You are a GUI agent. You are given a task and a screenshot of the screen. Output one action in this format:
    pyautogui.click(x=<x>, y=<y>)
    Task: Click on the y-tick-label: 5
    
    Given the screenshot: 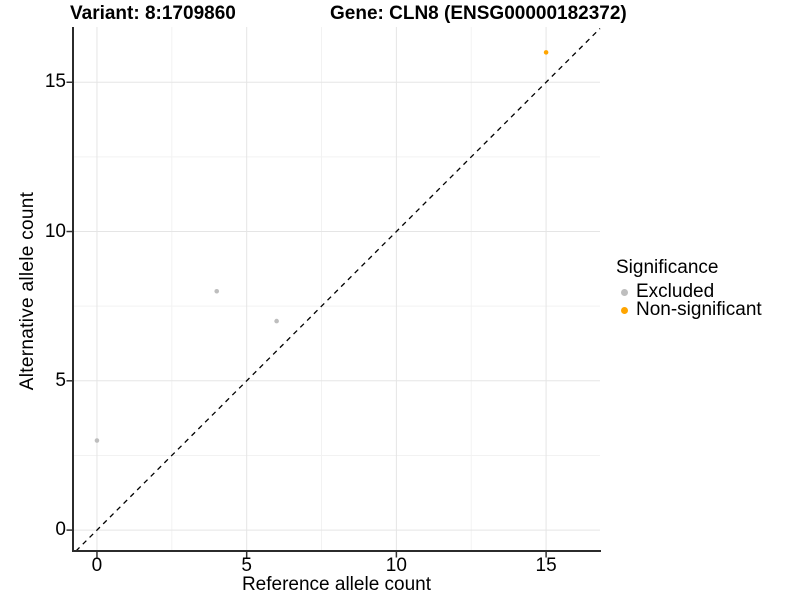 What is the action you would take?
    pyautogui.click(x=60, y=380)
    